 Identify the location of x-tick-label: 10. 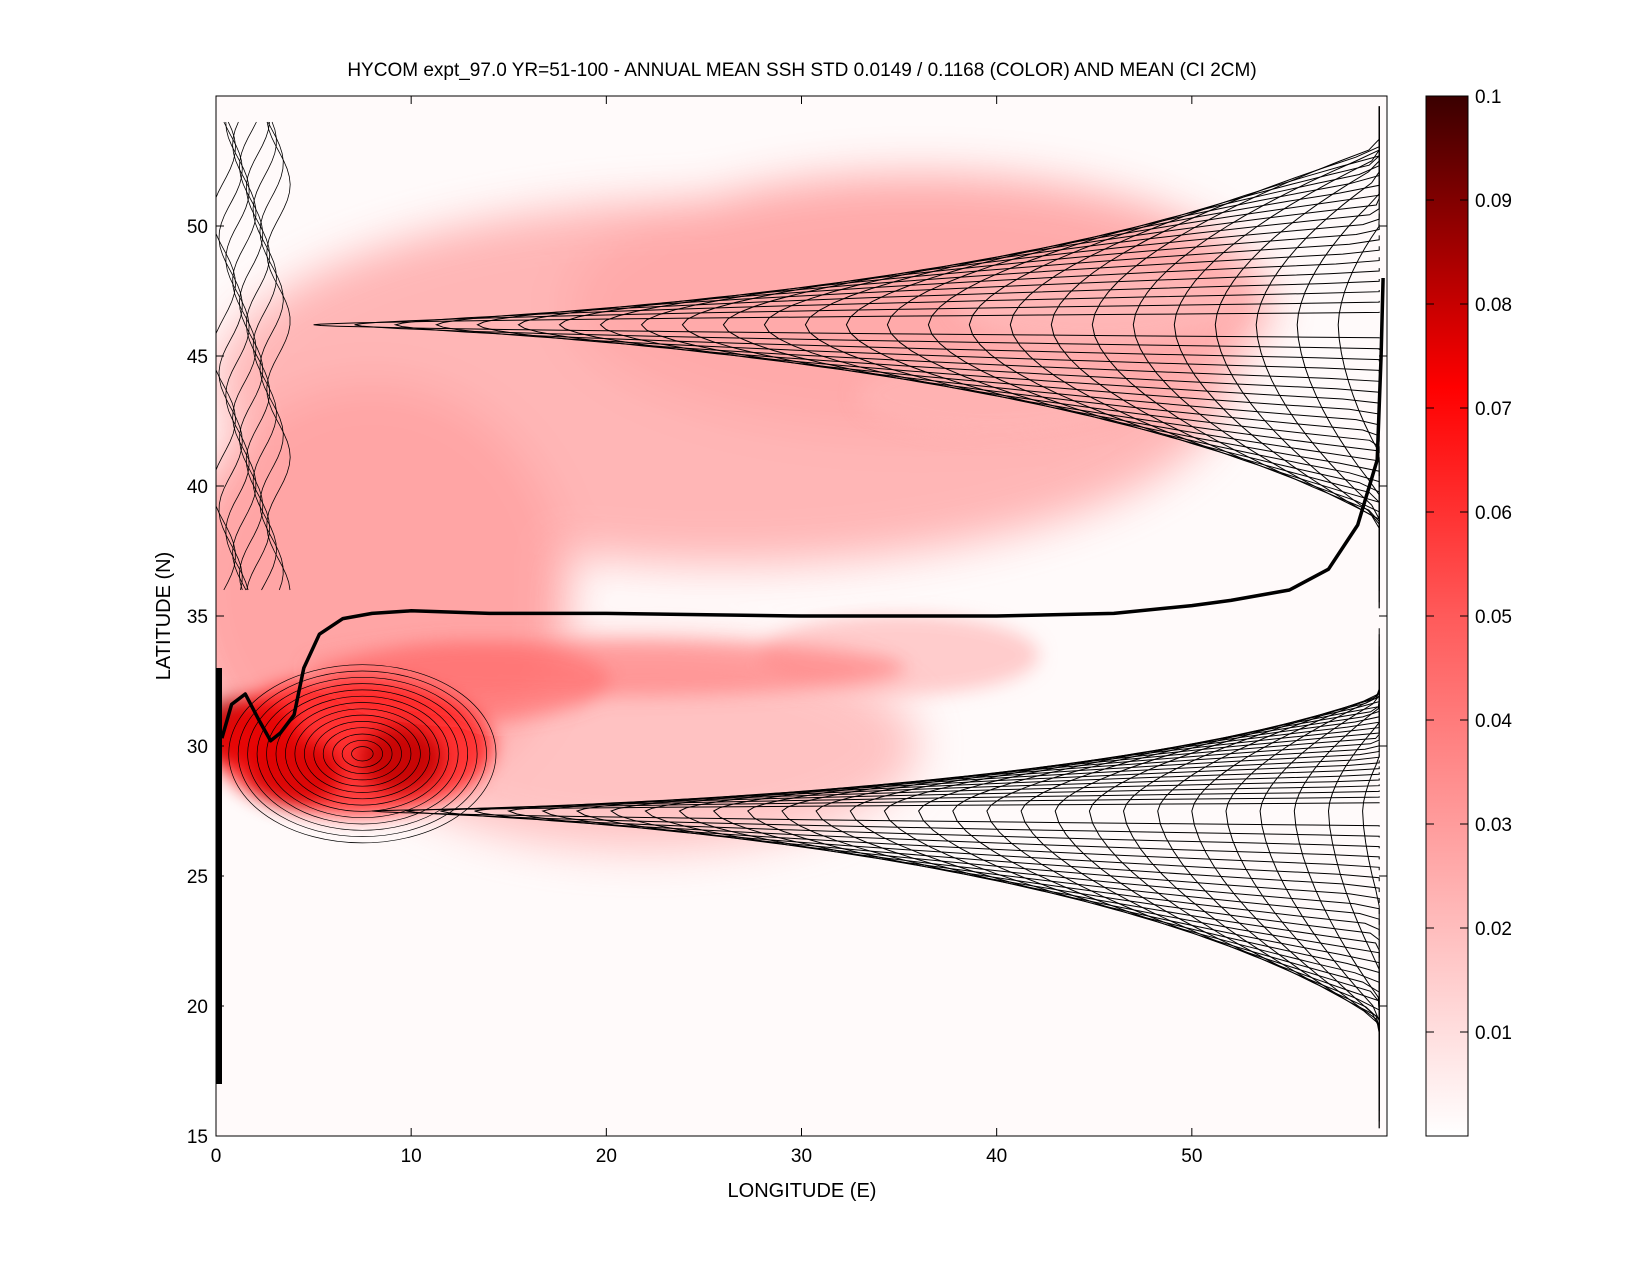
(411, 1156).